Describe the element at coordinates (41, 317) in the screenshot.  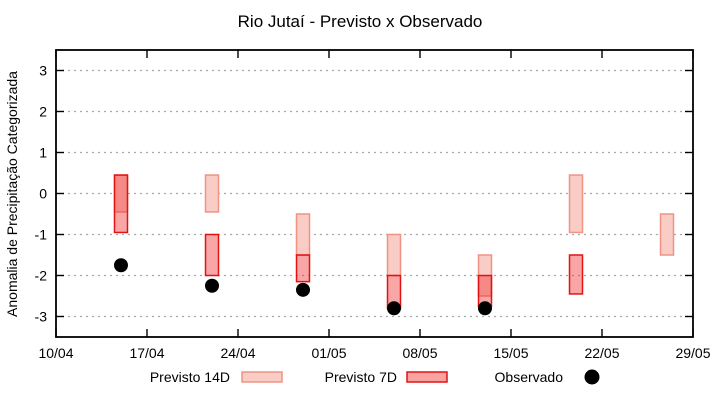
I see `y-tick-label: -3` at that location.